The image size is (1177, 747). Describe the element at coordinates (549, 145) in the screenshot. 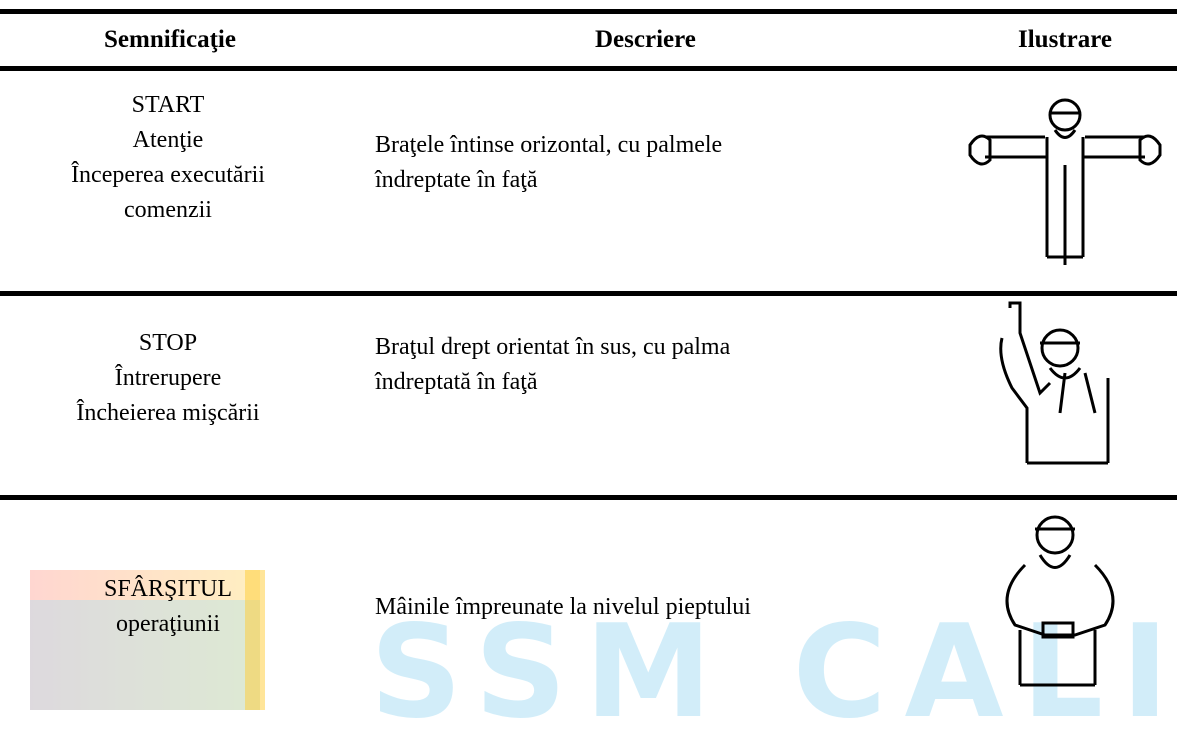

I see `text-line: Braţele întinse orizontal, cu palmele` at that location.